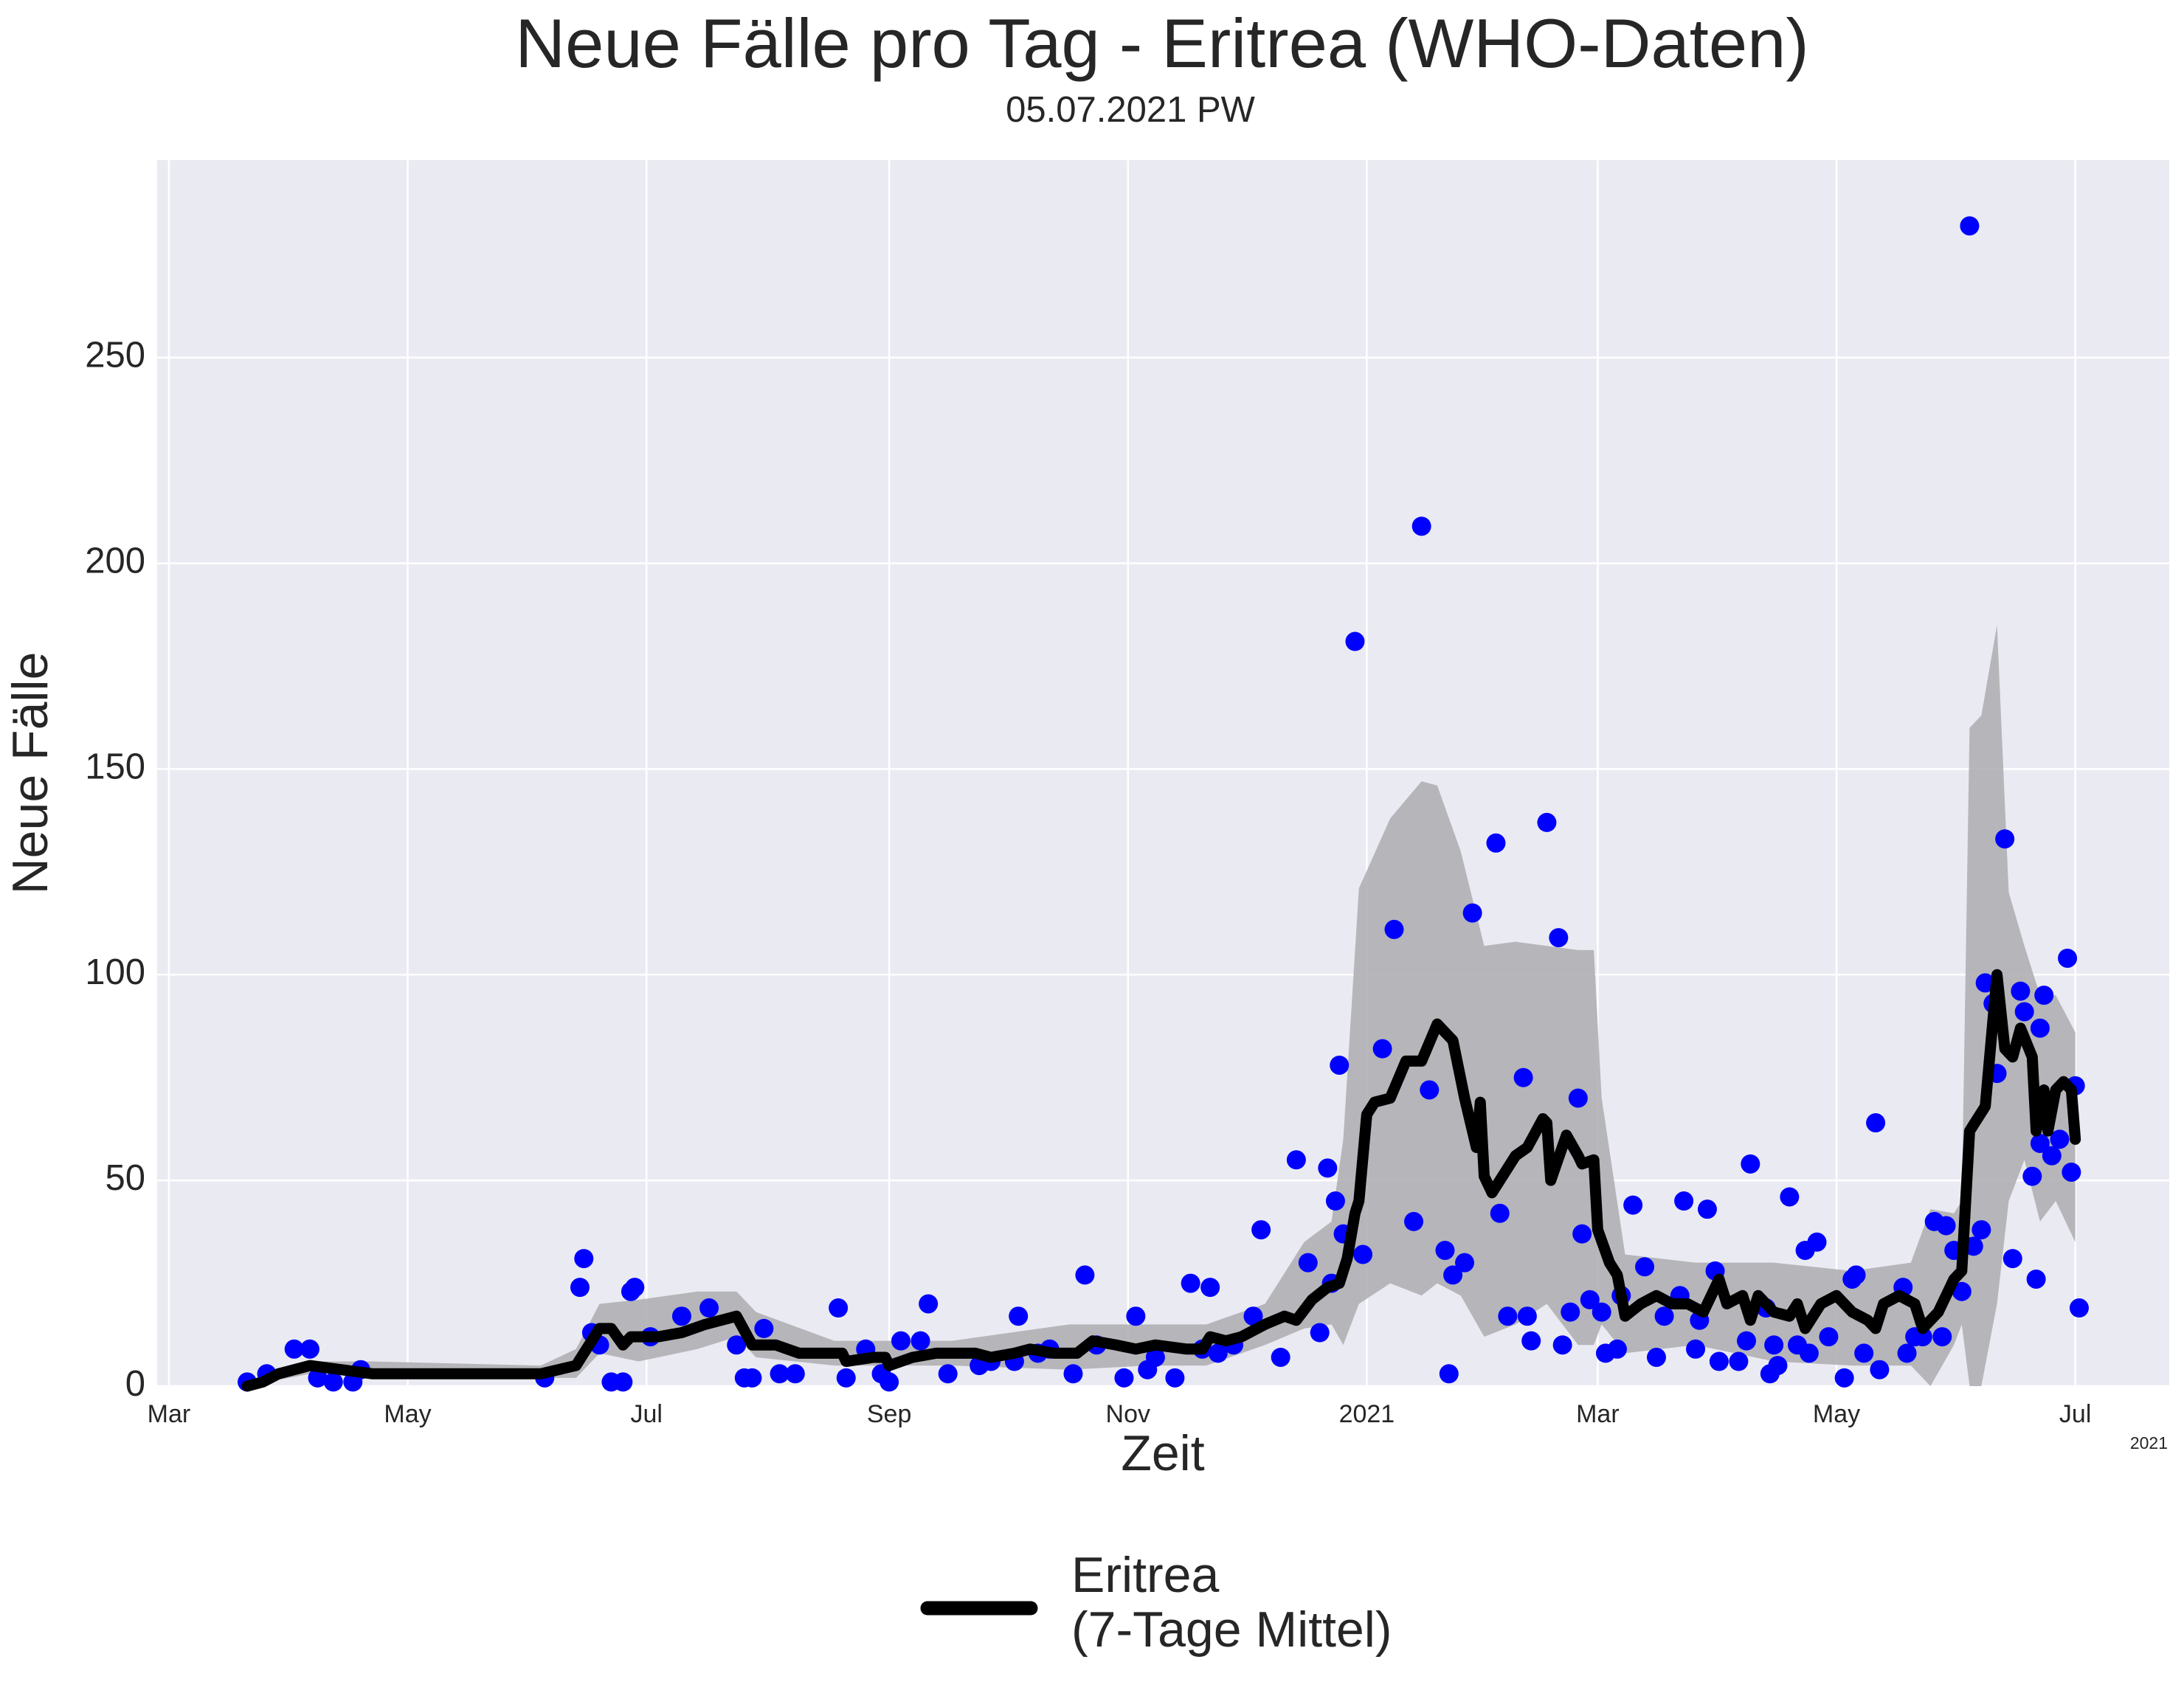  Describe the element at coordinates (1232, 1602) in the screenshot. I see `legend-label: Eritrea (7-Tage Mittel)` at that location.